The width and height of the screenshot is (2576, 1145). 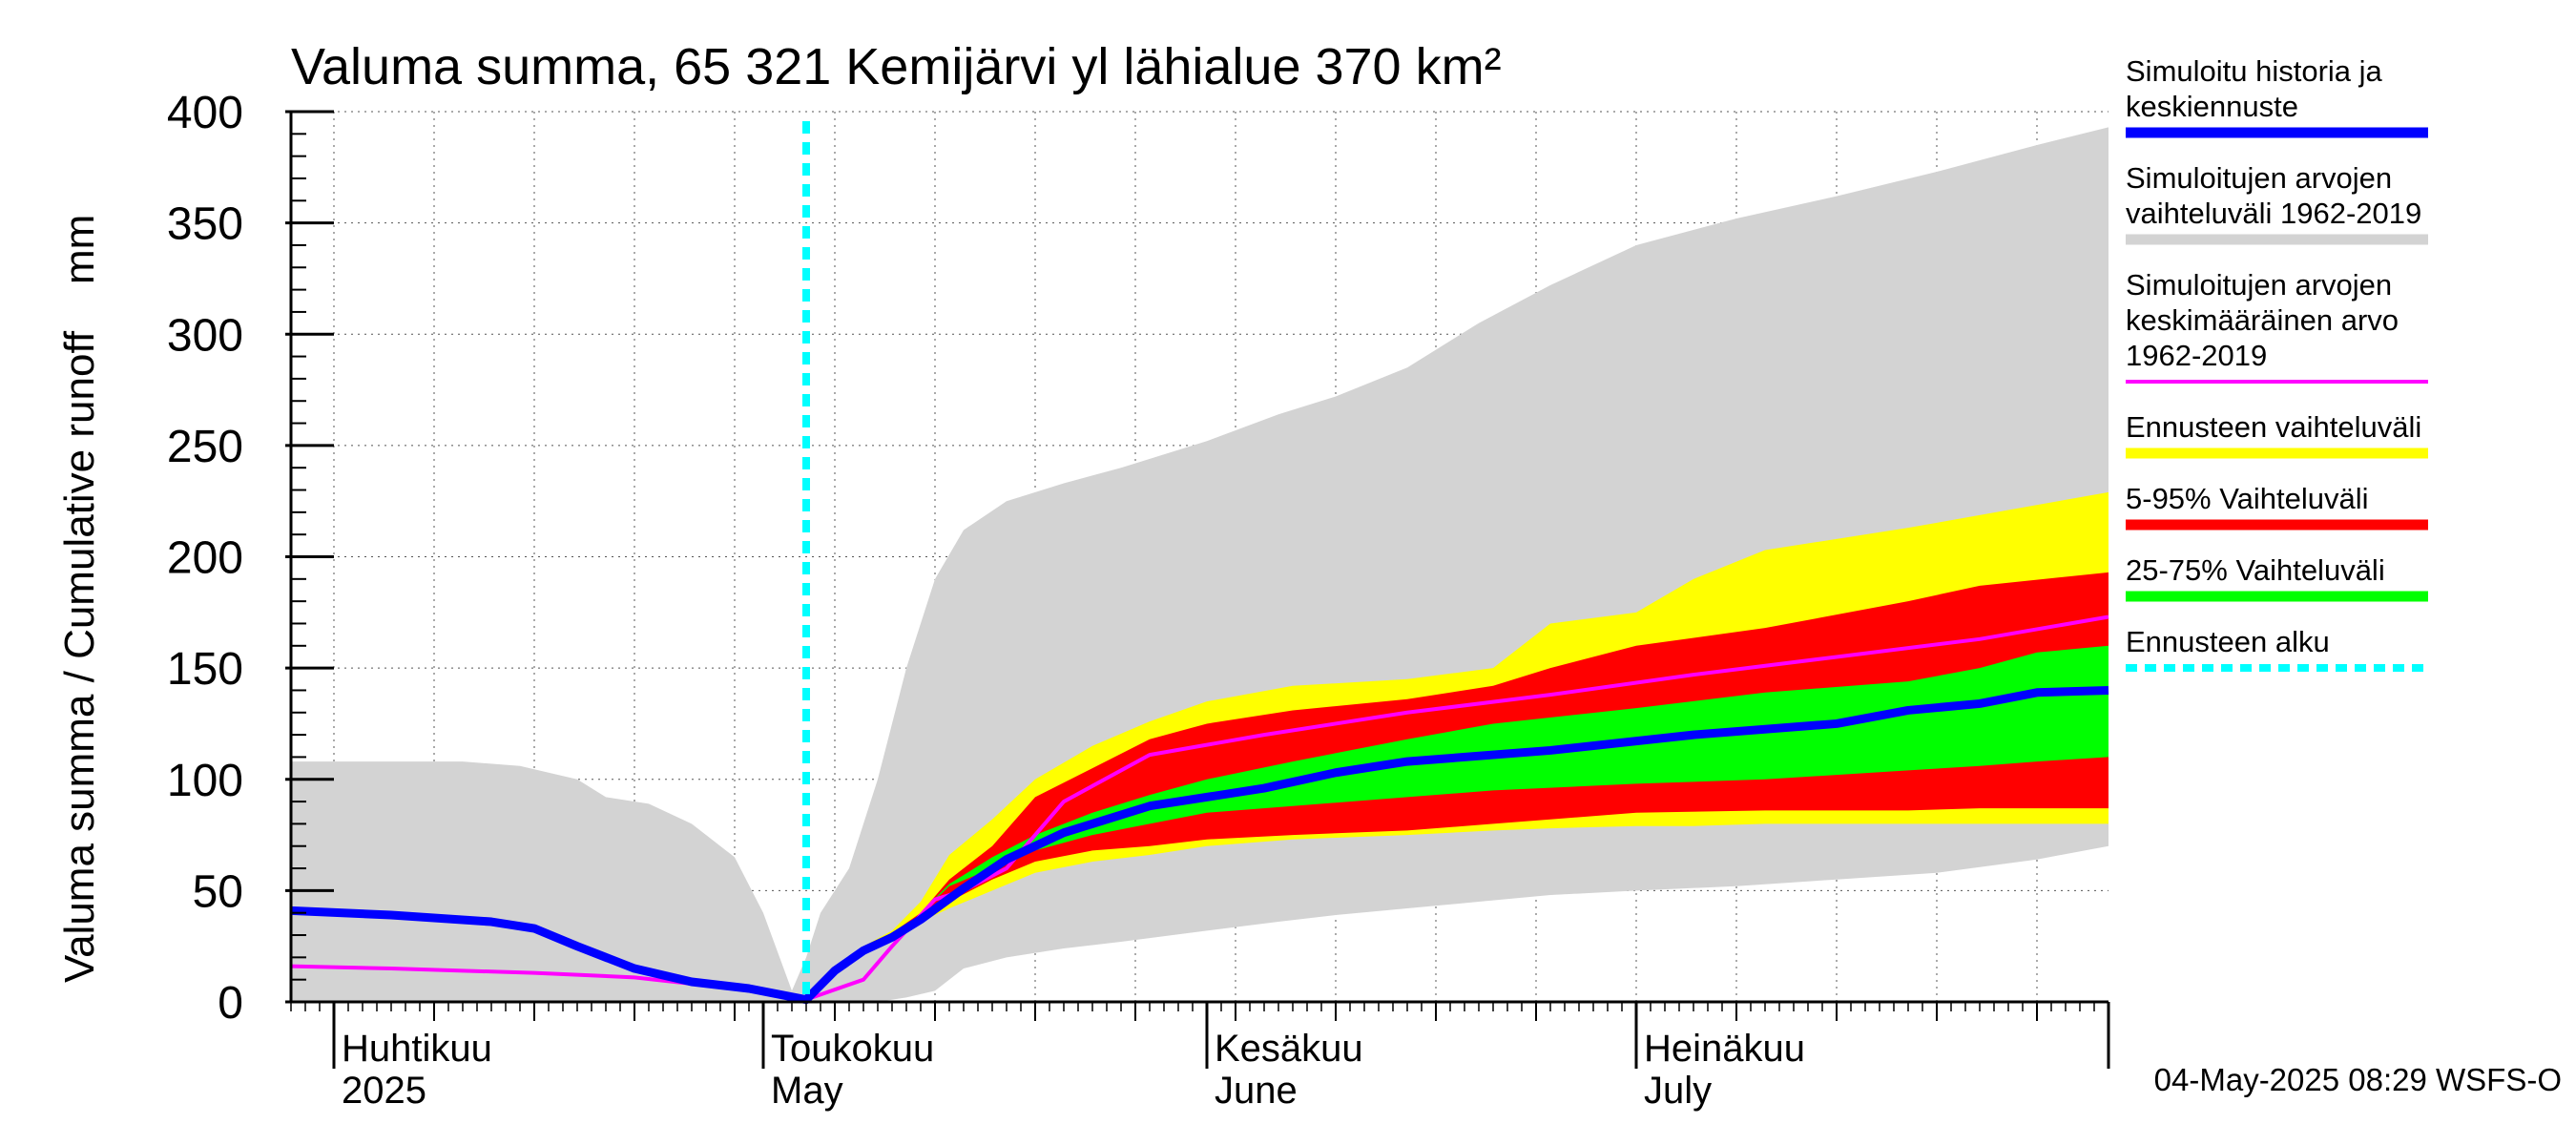 What do you see at coordinates (205, 669) in the screenshot?
I see `y-tick-label: 150` at bounding box center [205, 669].